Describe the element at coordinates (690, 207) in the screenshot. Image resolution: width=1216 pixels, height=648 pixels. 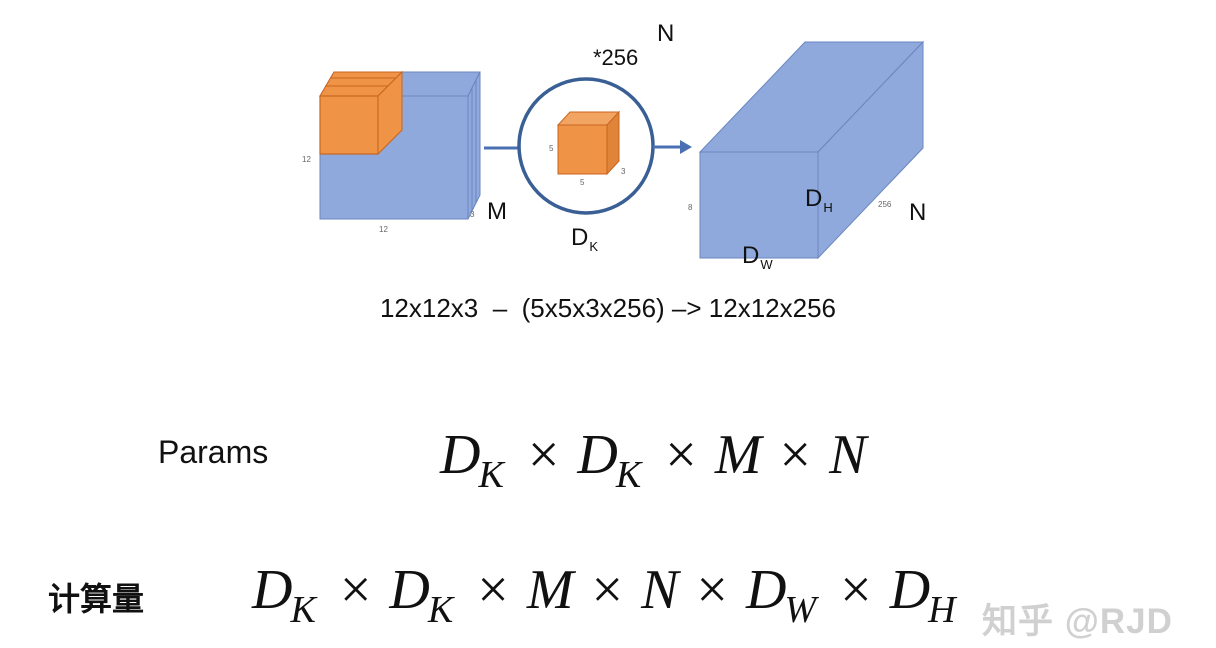
I see `output-height-label: 8` at that location.